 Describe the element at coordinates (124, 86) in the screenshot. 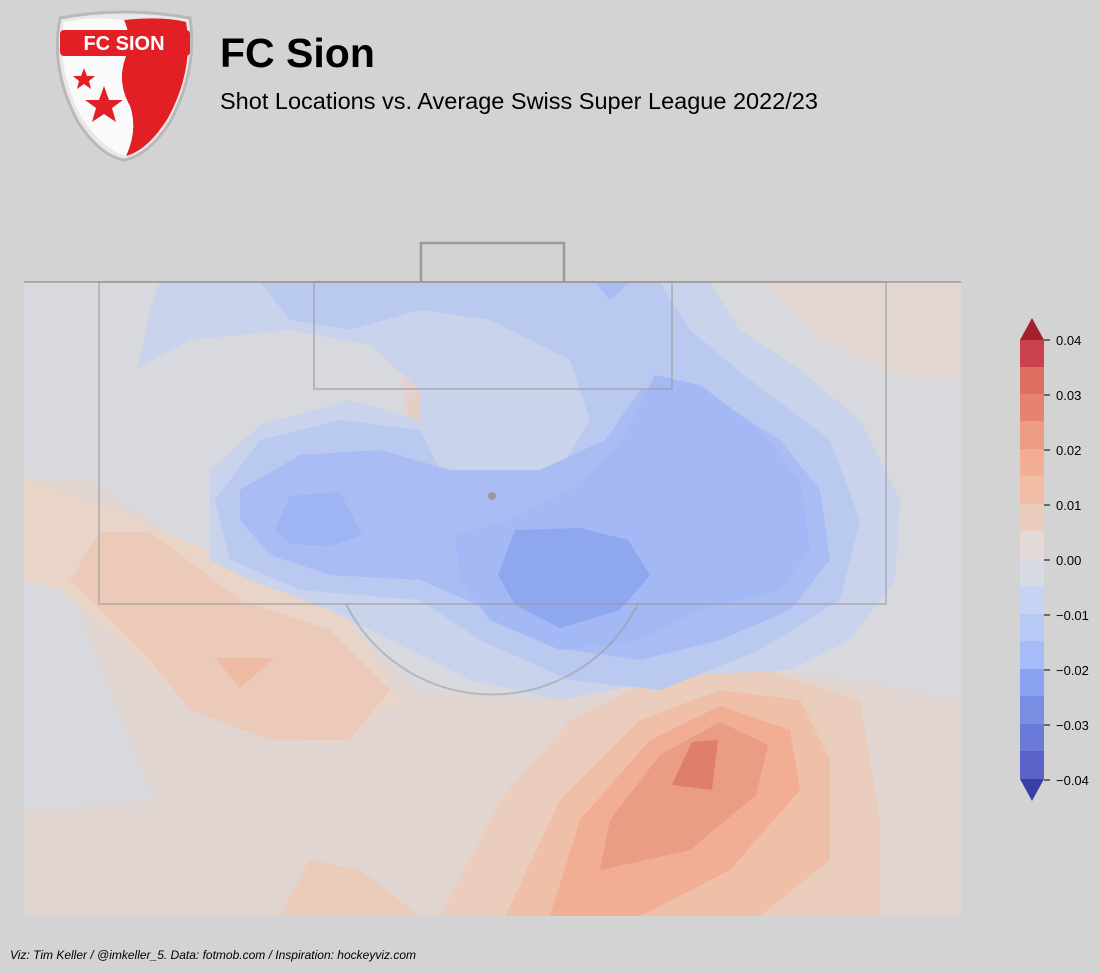

I see `fc-sion-logo: FC SION` at that location.